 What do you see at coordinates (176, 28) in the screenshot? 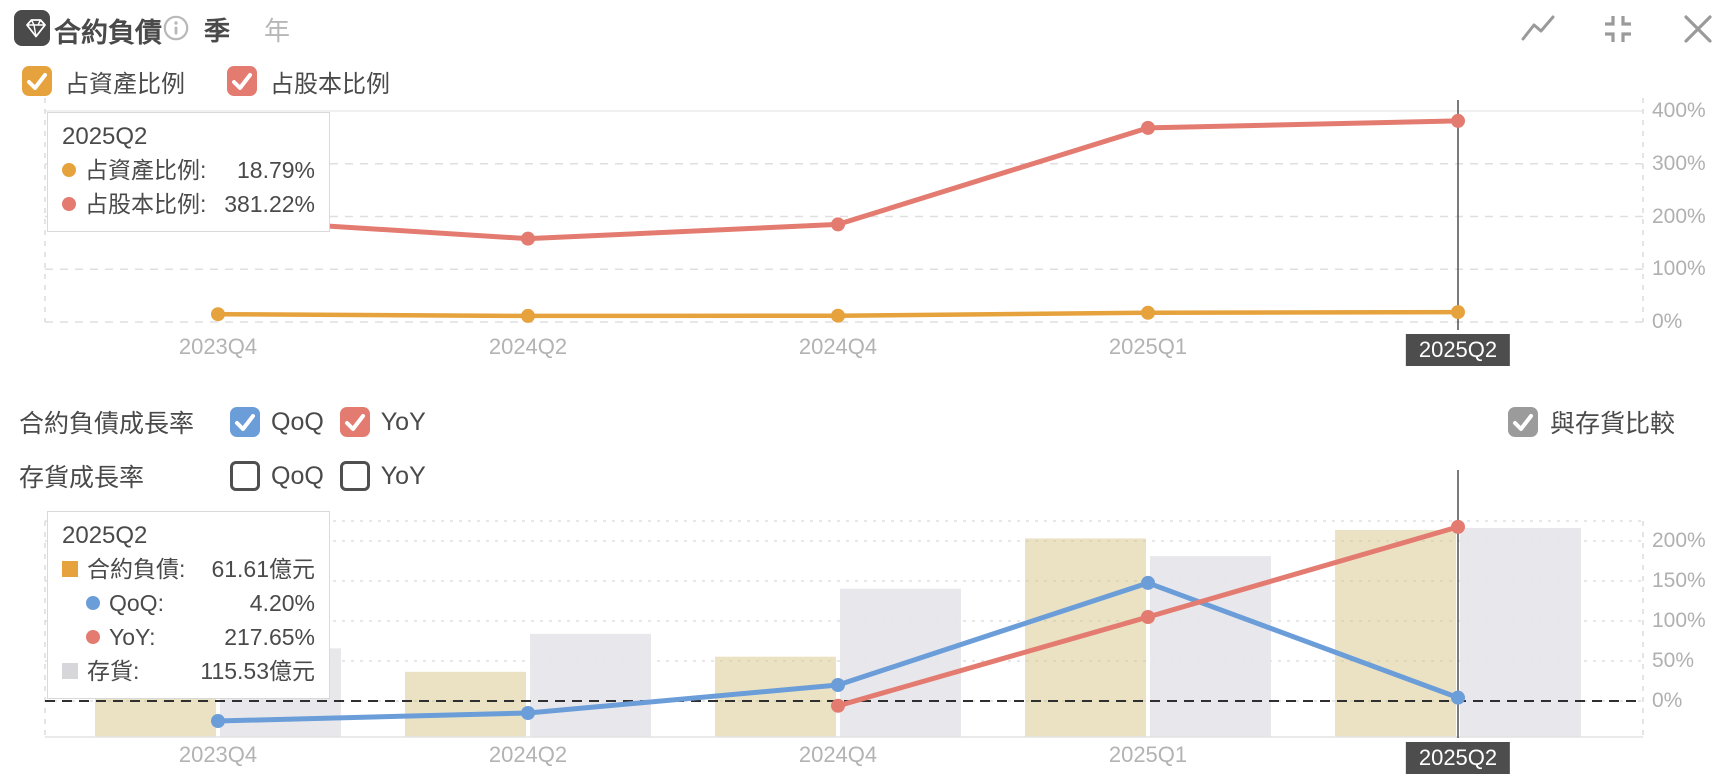
I see `info-icon` at bounding box center [176, 28].